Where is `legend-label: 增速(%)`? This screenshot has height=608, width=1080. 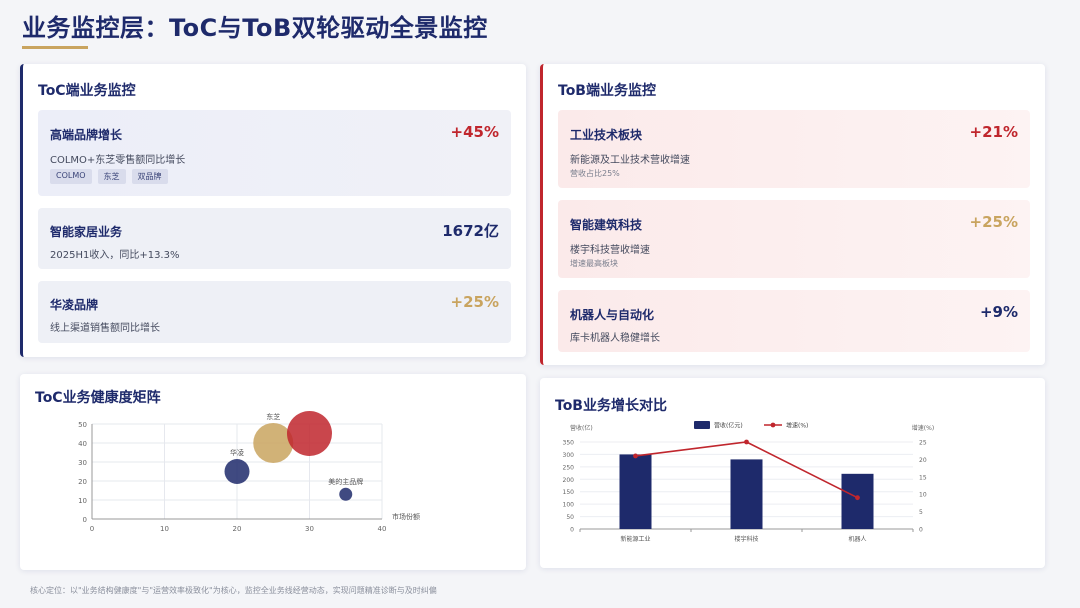
legend-label: 增速(%) is located at coordinates (797, 426).